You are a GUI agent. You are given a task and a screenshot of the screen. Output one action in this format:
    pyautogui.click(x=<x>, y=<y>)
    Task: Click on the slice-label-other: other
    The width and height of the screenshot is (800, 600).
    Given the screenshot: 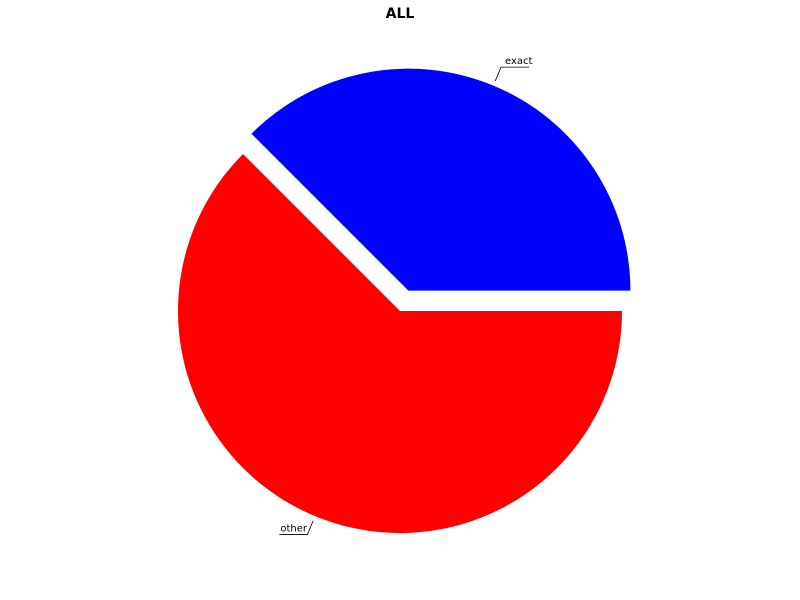 What is the action you would take?
    pyautogui.click(x=294, y=529)
    